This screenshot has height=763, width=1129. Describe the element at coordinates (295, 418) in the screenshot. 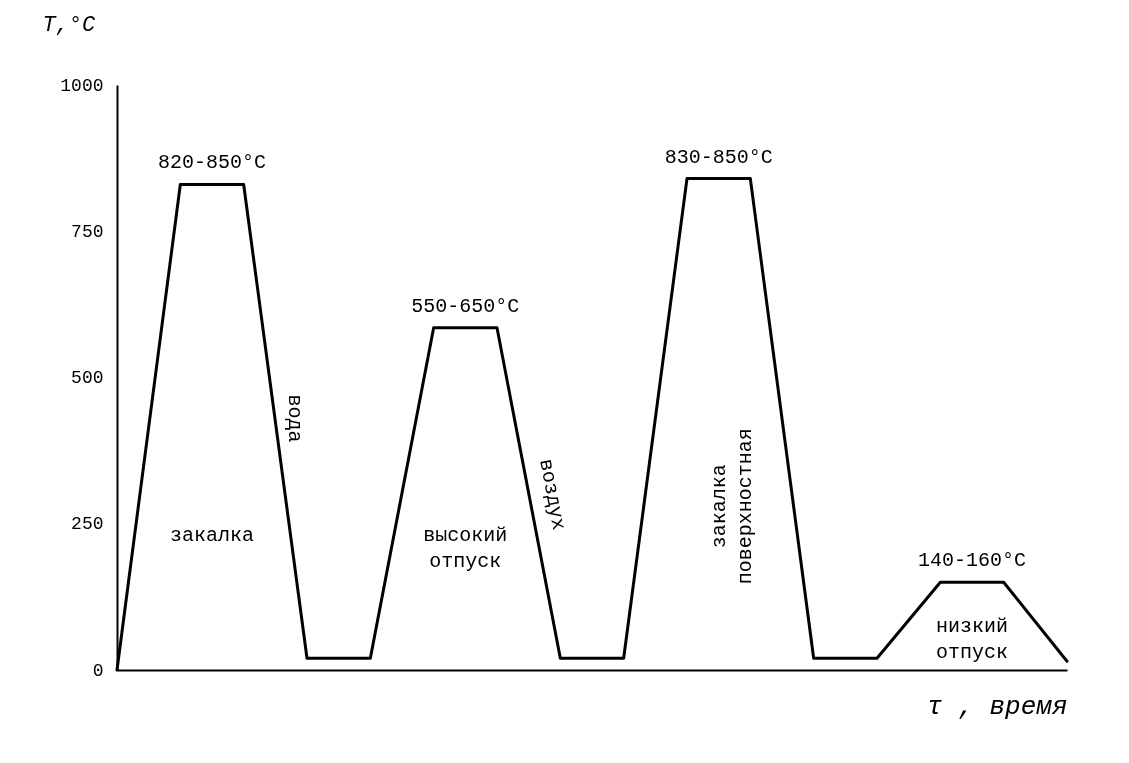

I see `annotation: вода` at that location.